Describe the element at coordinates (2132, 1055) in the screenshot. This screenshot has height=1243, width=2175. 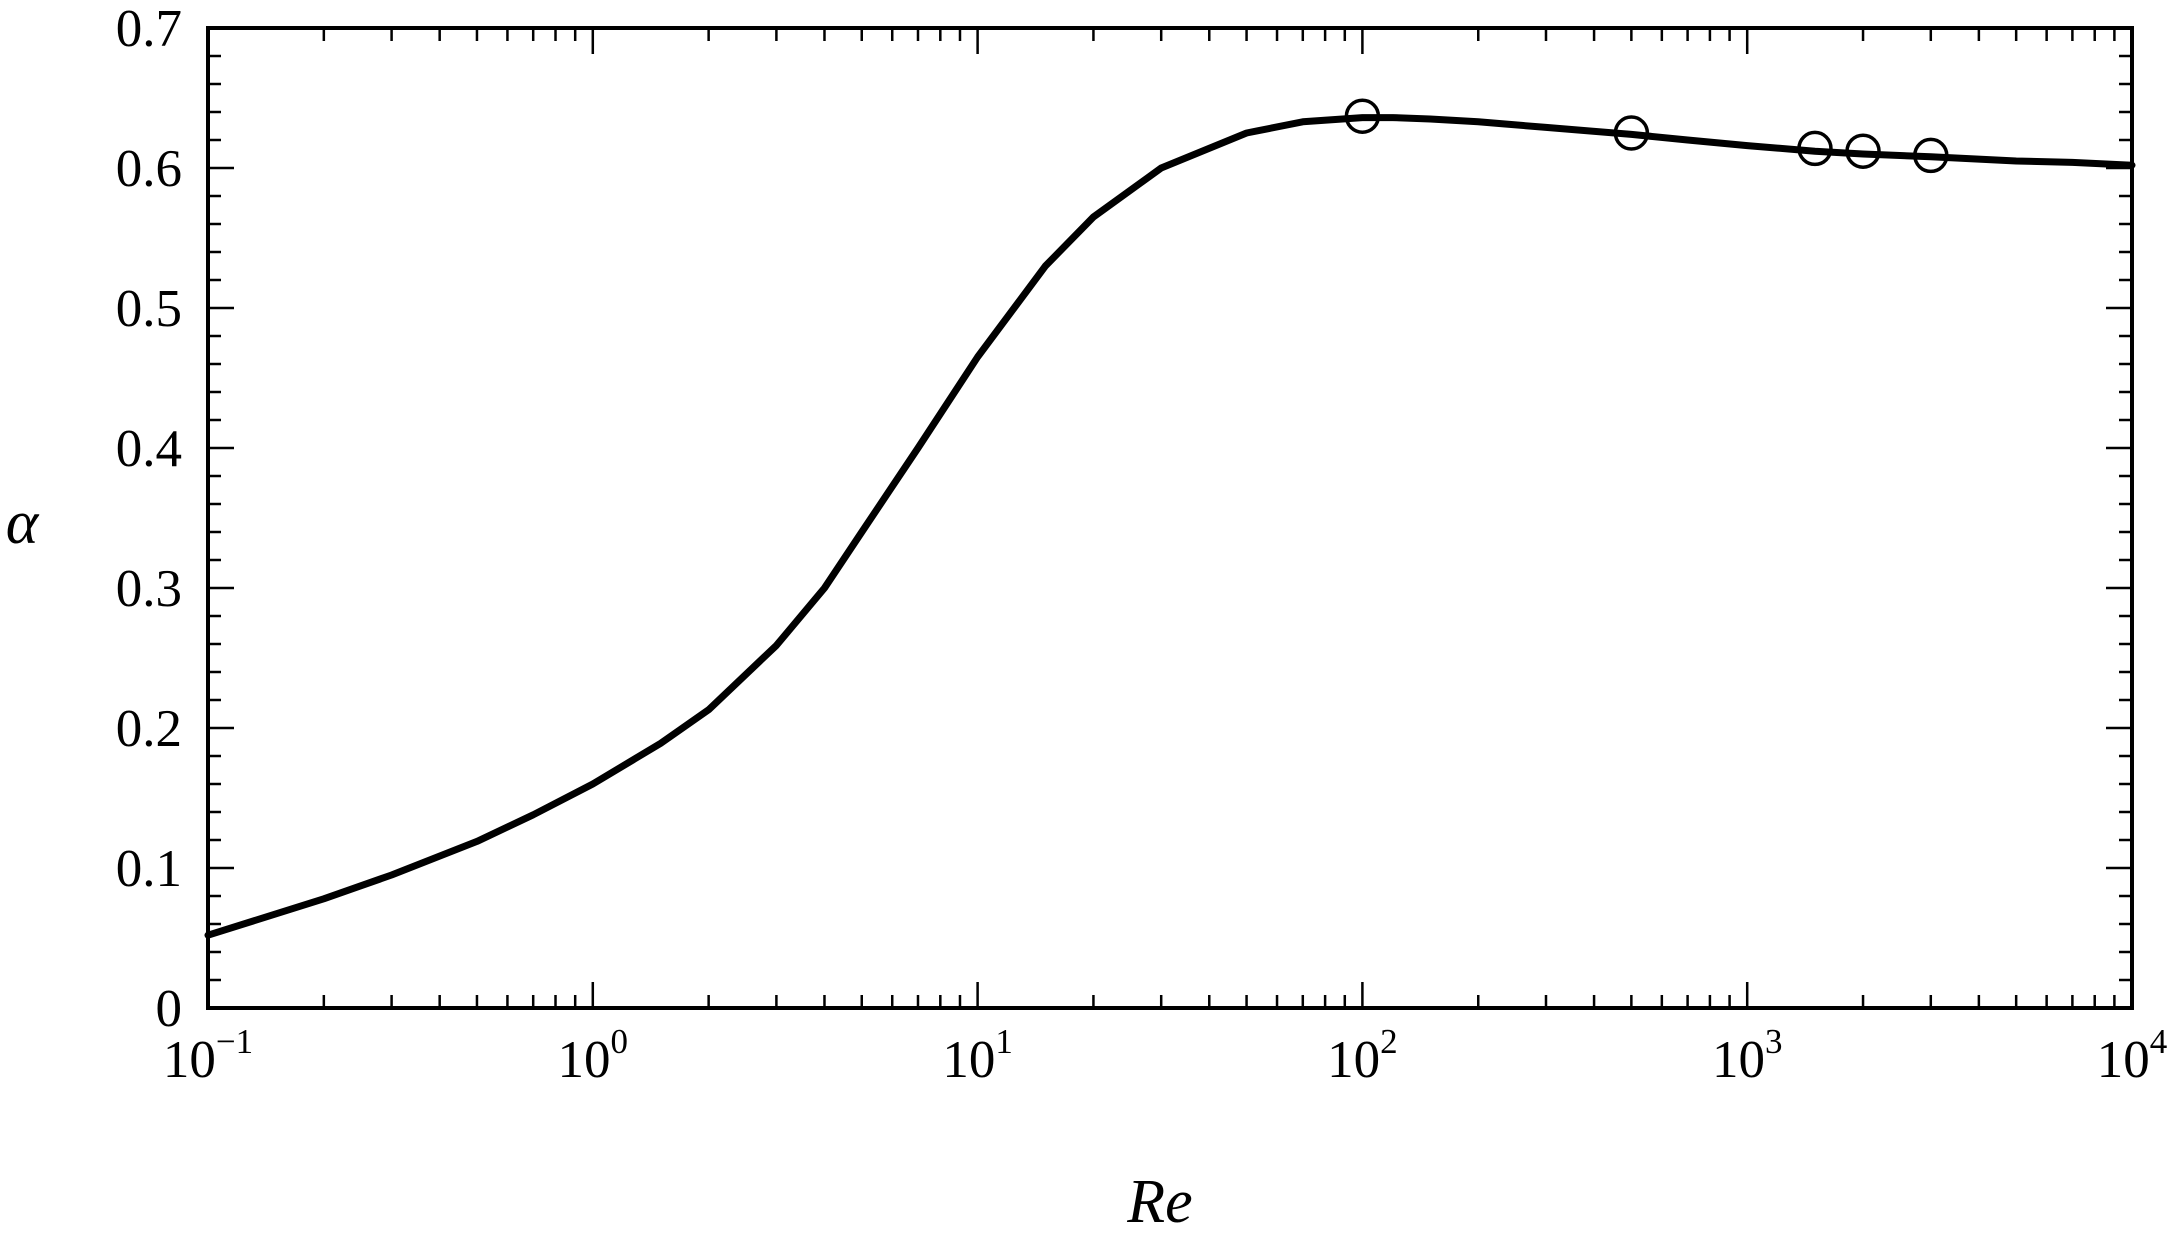
I see `x-tick-label: 10⁴` at that location.